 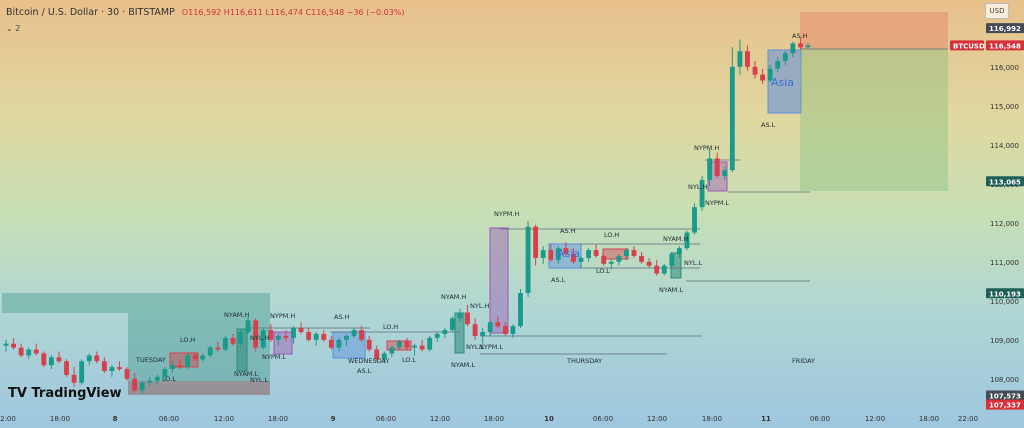 What do you see at coordinates (187, 340) in the screenshot?
I see `session-label: LO.H` at bounding box center [187, 340].